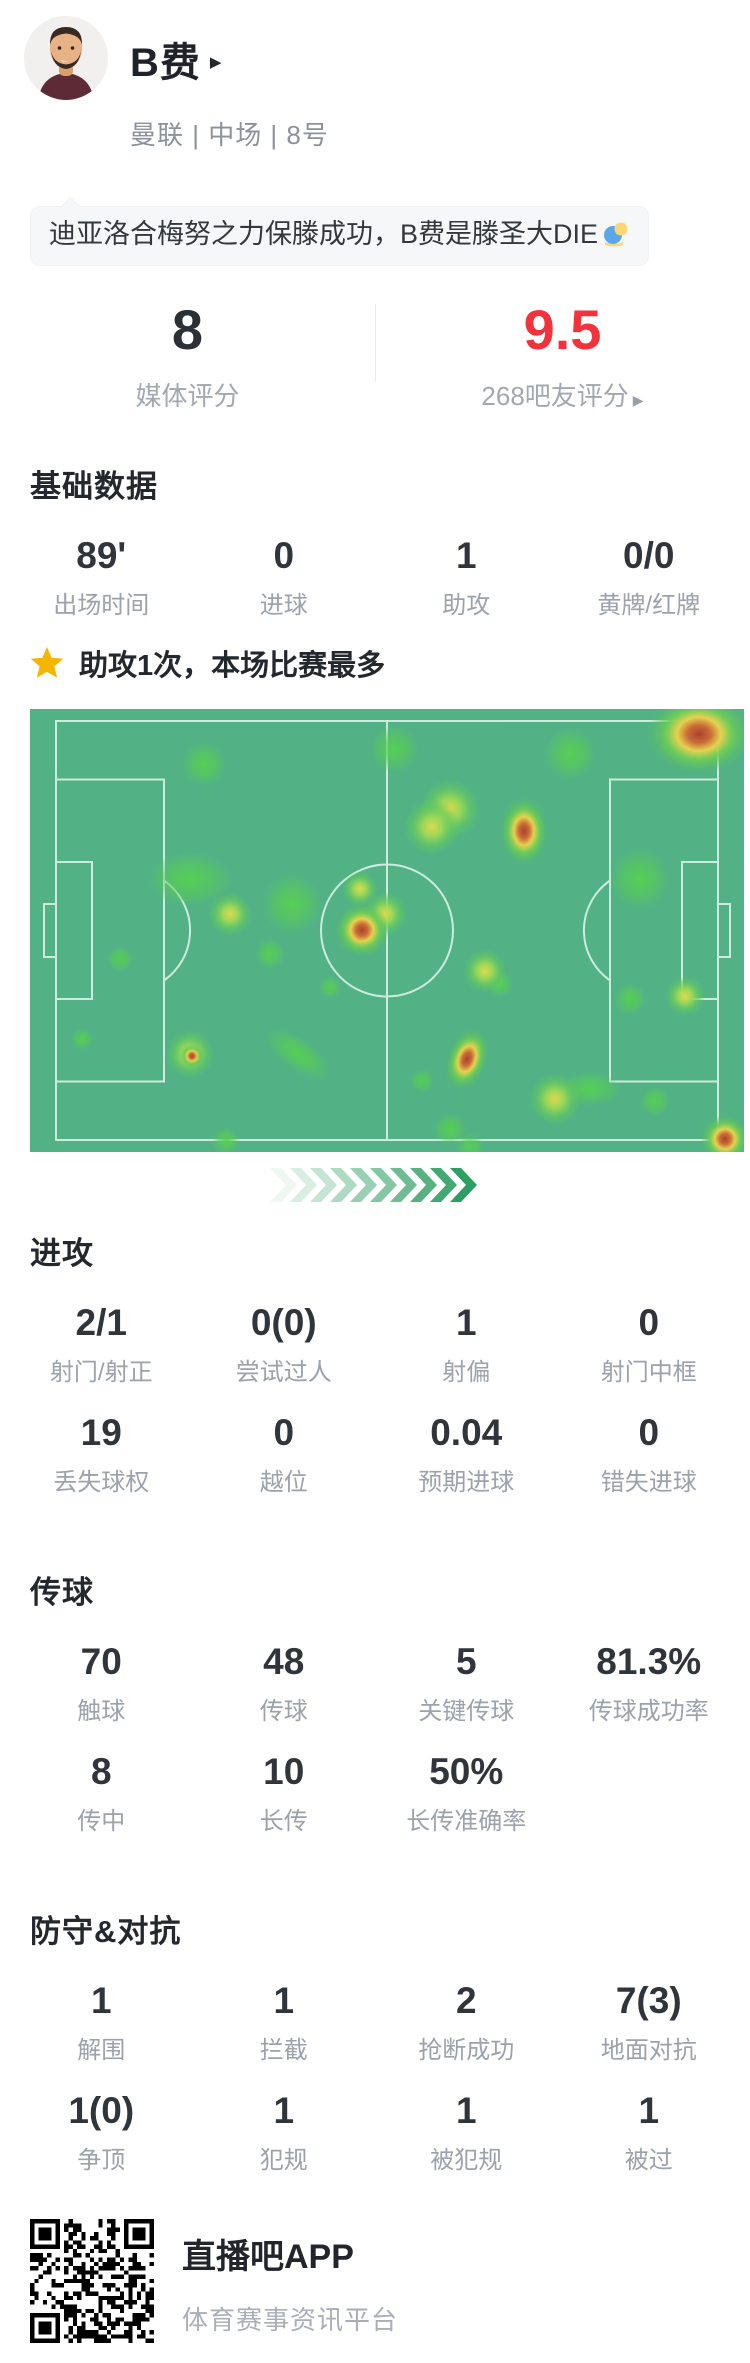  I want to click on player-header: B费 ▶ 曼联 | 中场 | 8号, so click(375, 85).